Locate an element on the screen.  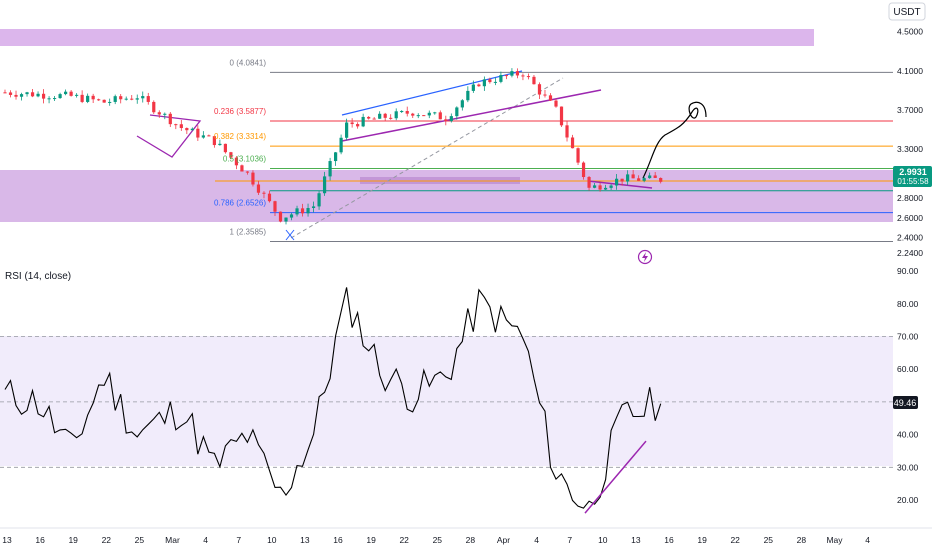
rsi-tick: 20.00 is located at coordinates (908, 500).